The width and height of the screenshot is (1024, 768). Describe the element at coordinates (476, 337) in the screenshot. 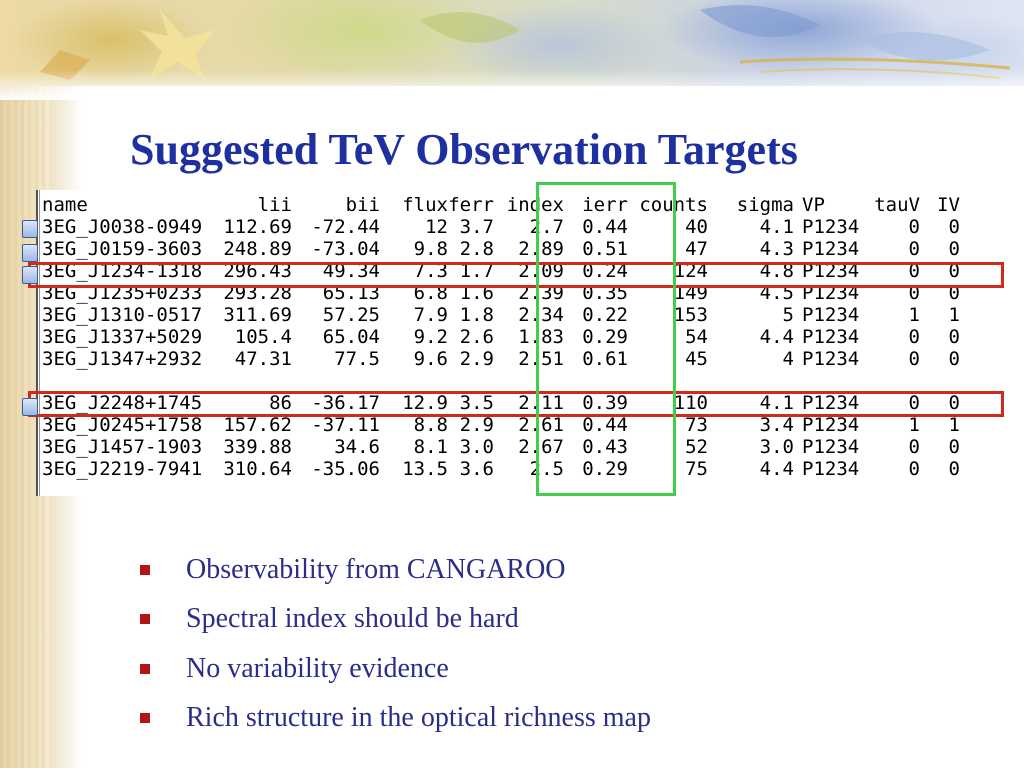

I see `cell-ferr: 2.6` at that location.